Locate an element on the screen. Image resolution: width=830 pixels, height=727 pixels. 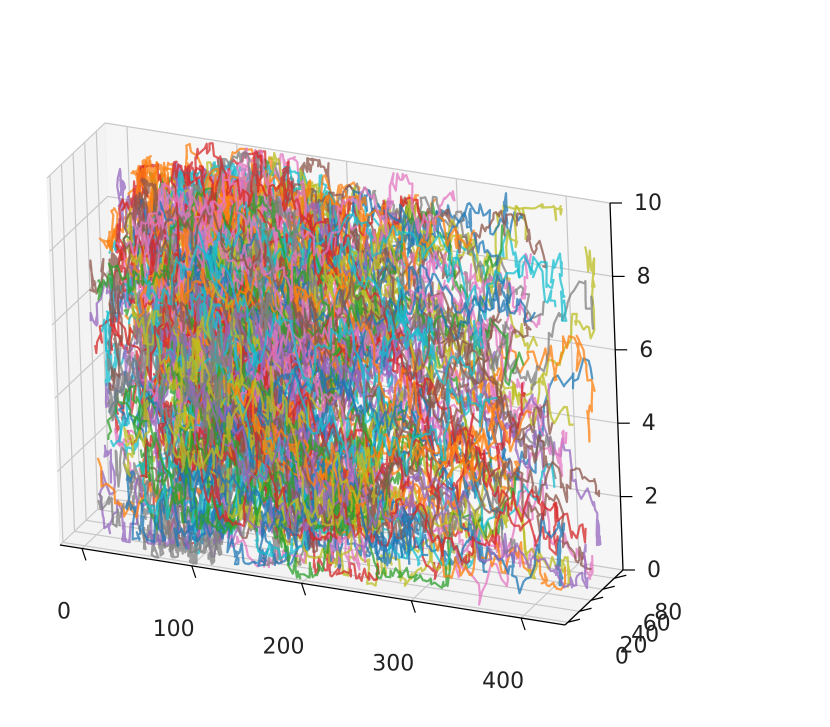
y-tick-label: 80 is located at coordinates (668, 612).